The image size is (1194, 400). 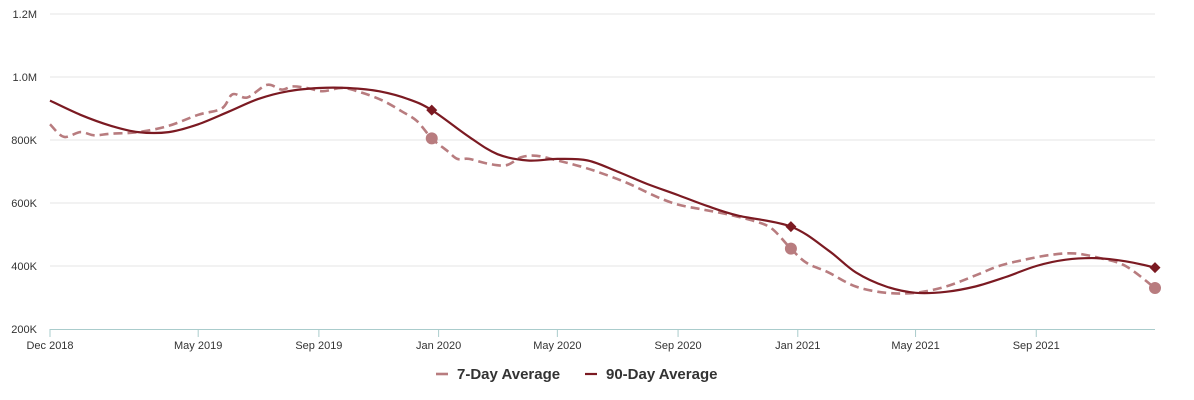 What do you see at coordinates (24, 204) in the screenshot?
I see `y-tick-label: 600K` at bounding box center [24, 204].